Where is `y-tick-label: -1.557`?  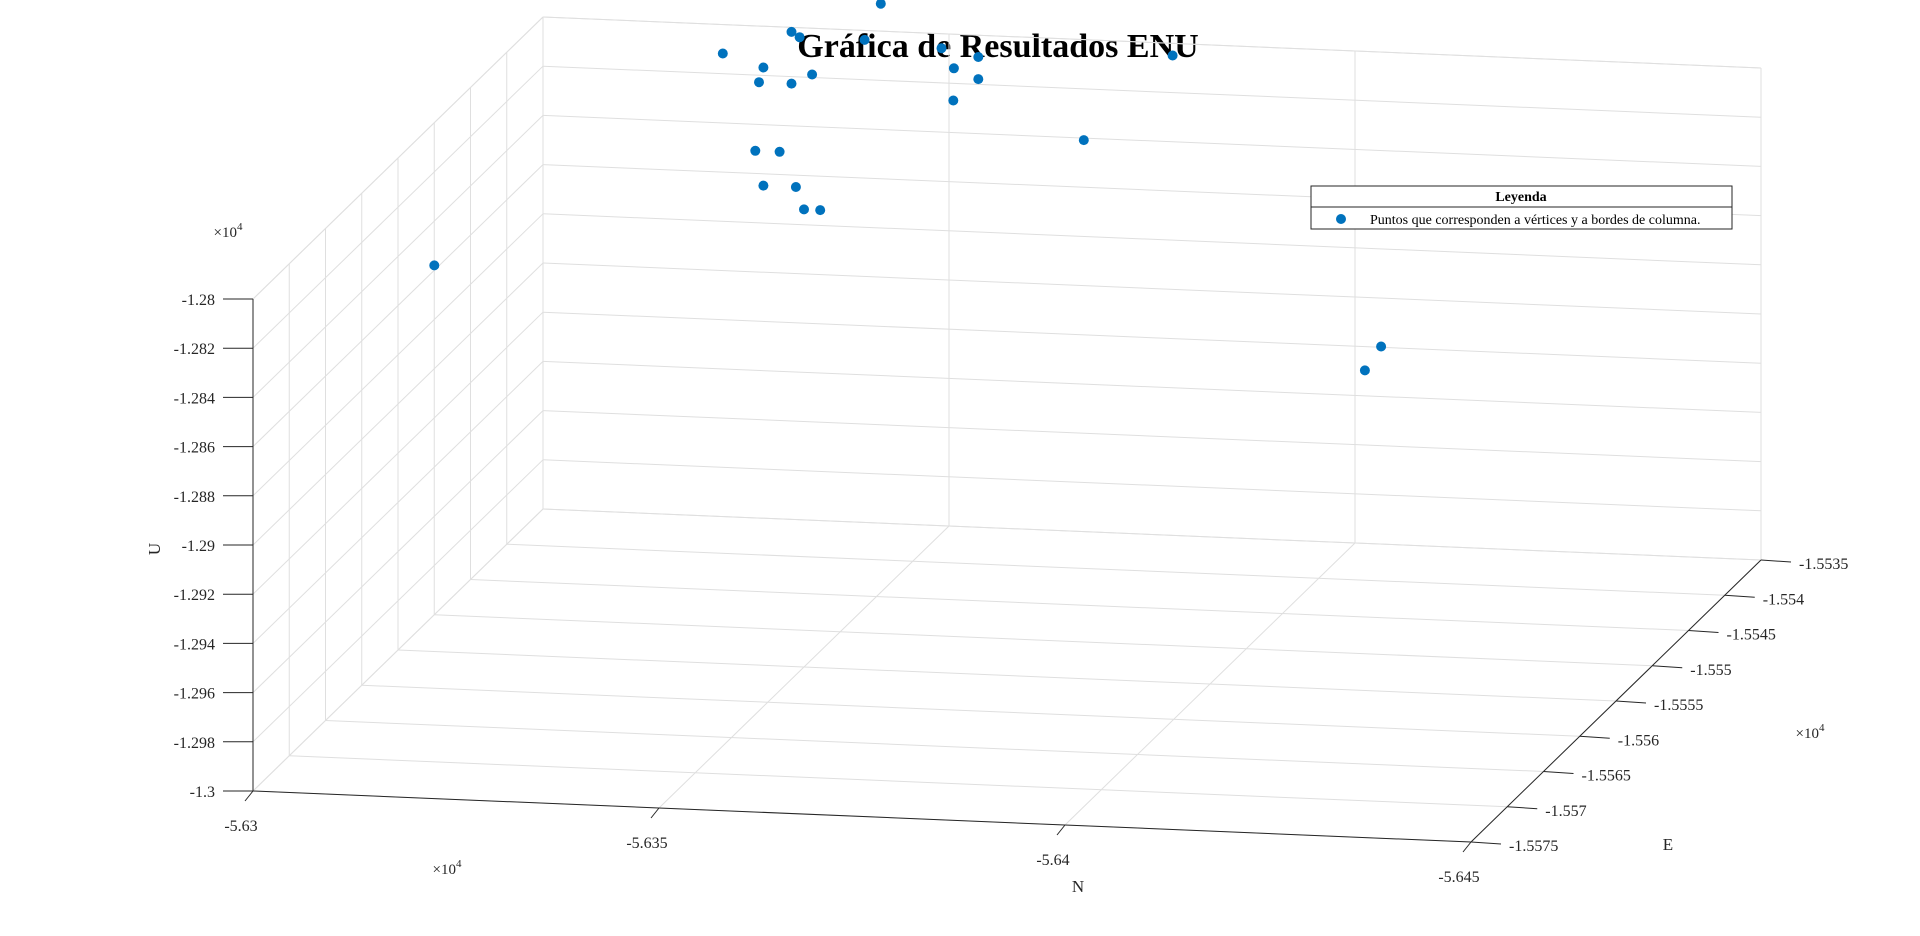 y-tick-label: -1.557 is located at coordinates (1565, 811).